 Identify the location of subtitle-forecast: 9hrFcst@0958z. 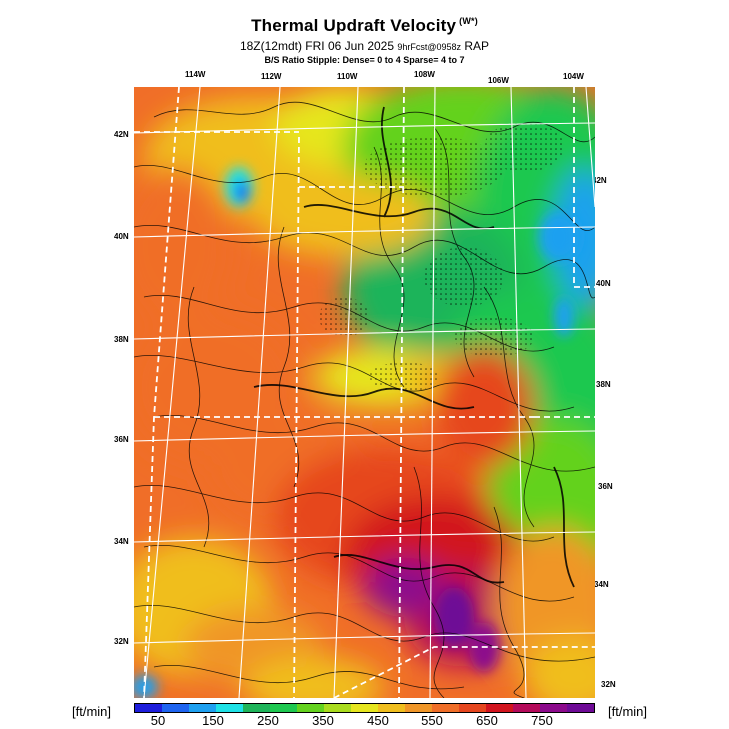
(429, 47).